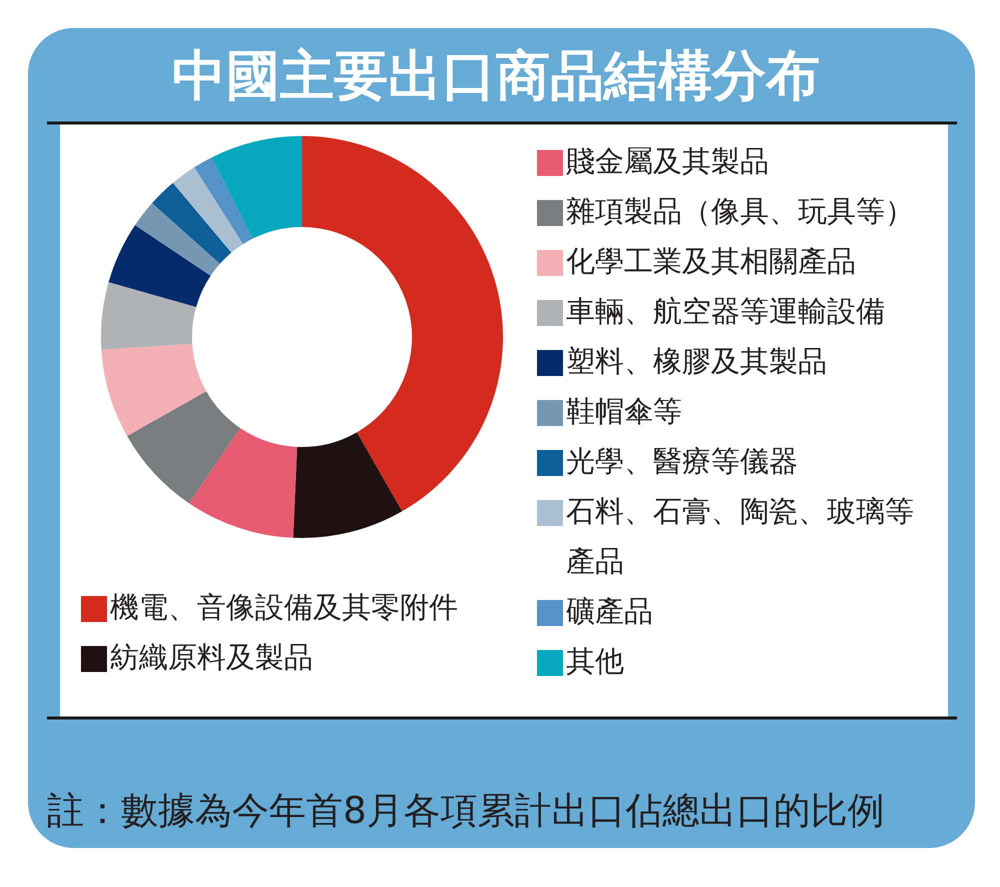  I want to click on legend-label: 石料、石膏、陶瓷、玻璃等產品, so click(740, 536).